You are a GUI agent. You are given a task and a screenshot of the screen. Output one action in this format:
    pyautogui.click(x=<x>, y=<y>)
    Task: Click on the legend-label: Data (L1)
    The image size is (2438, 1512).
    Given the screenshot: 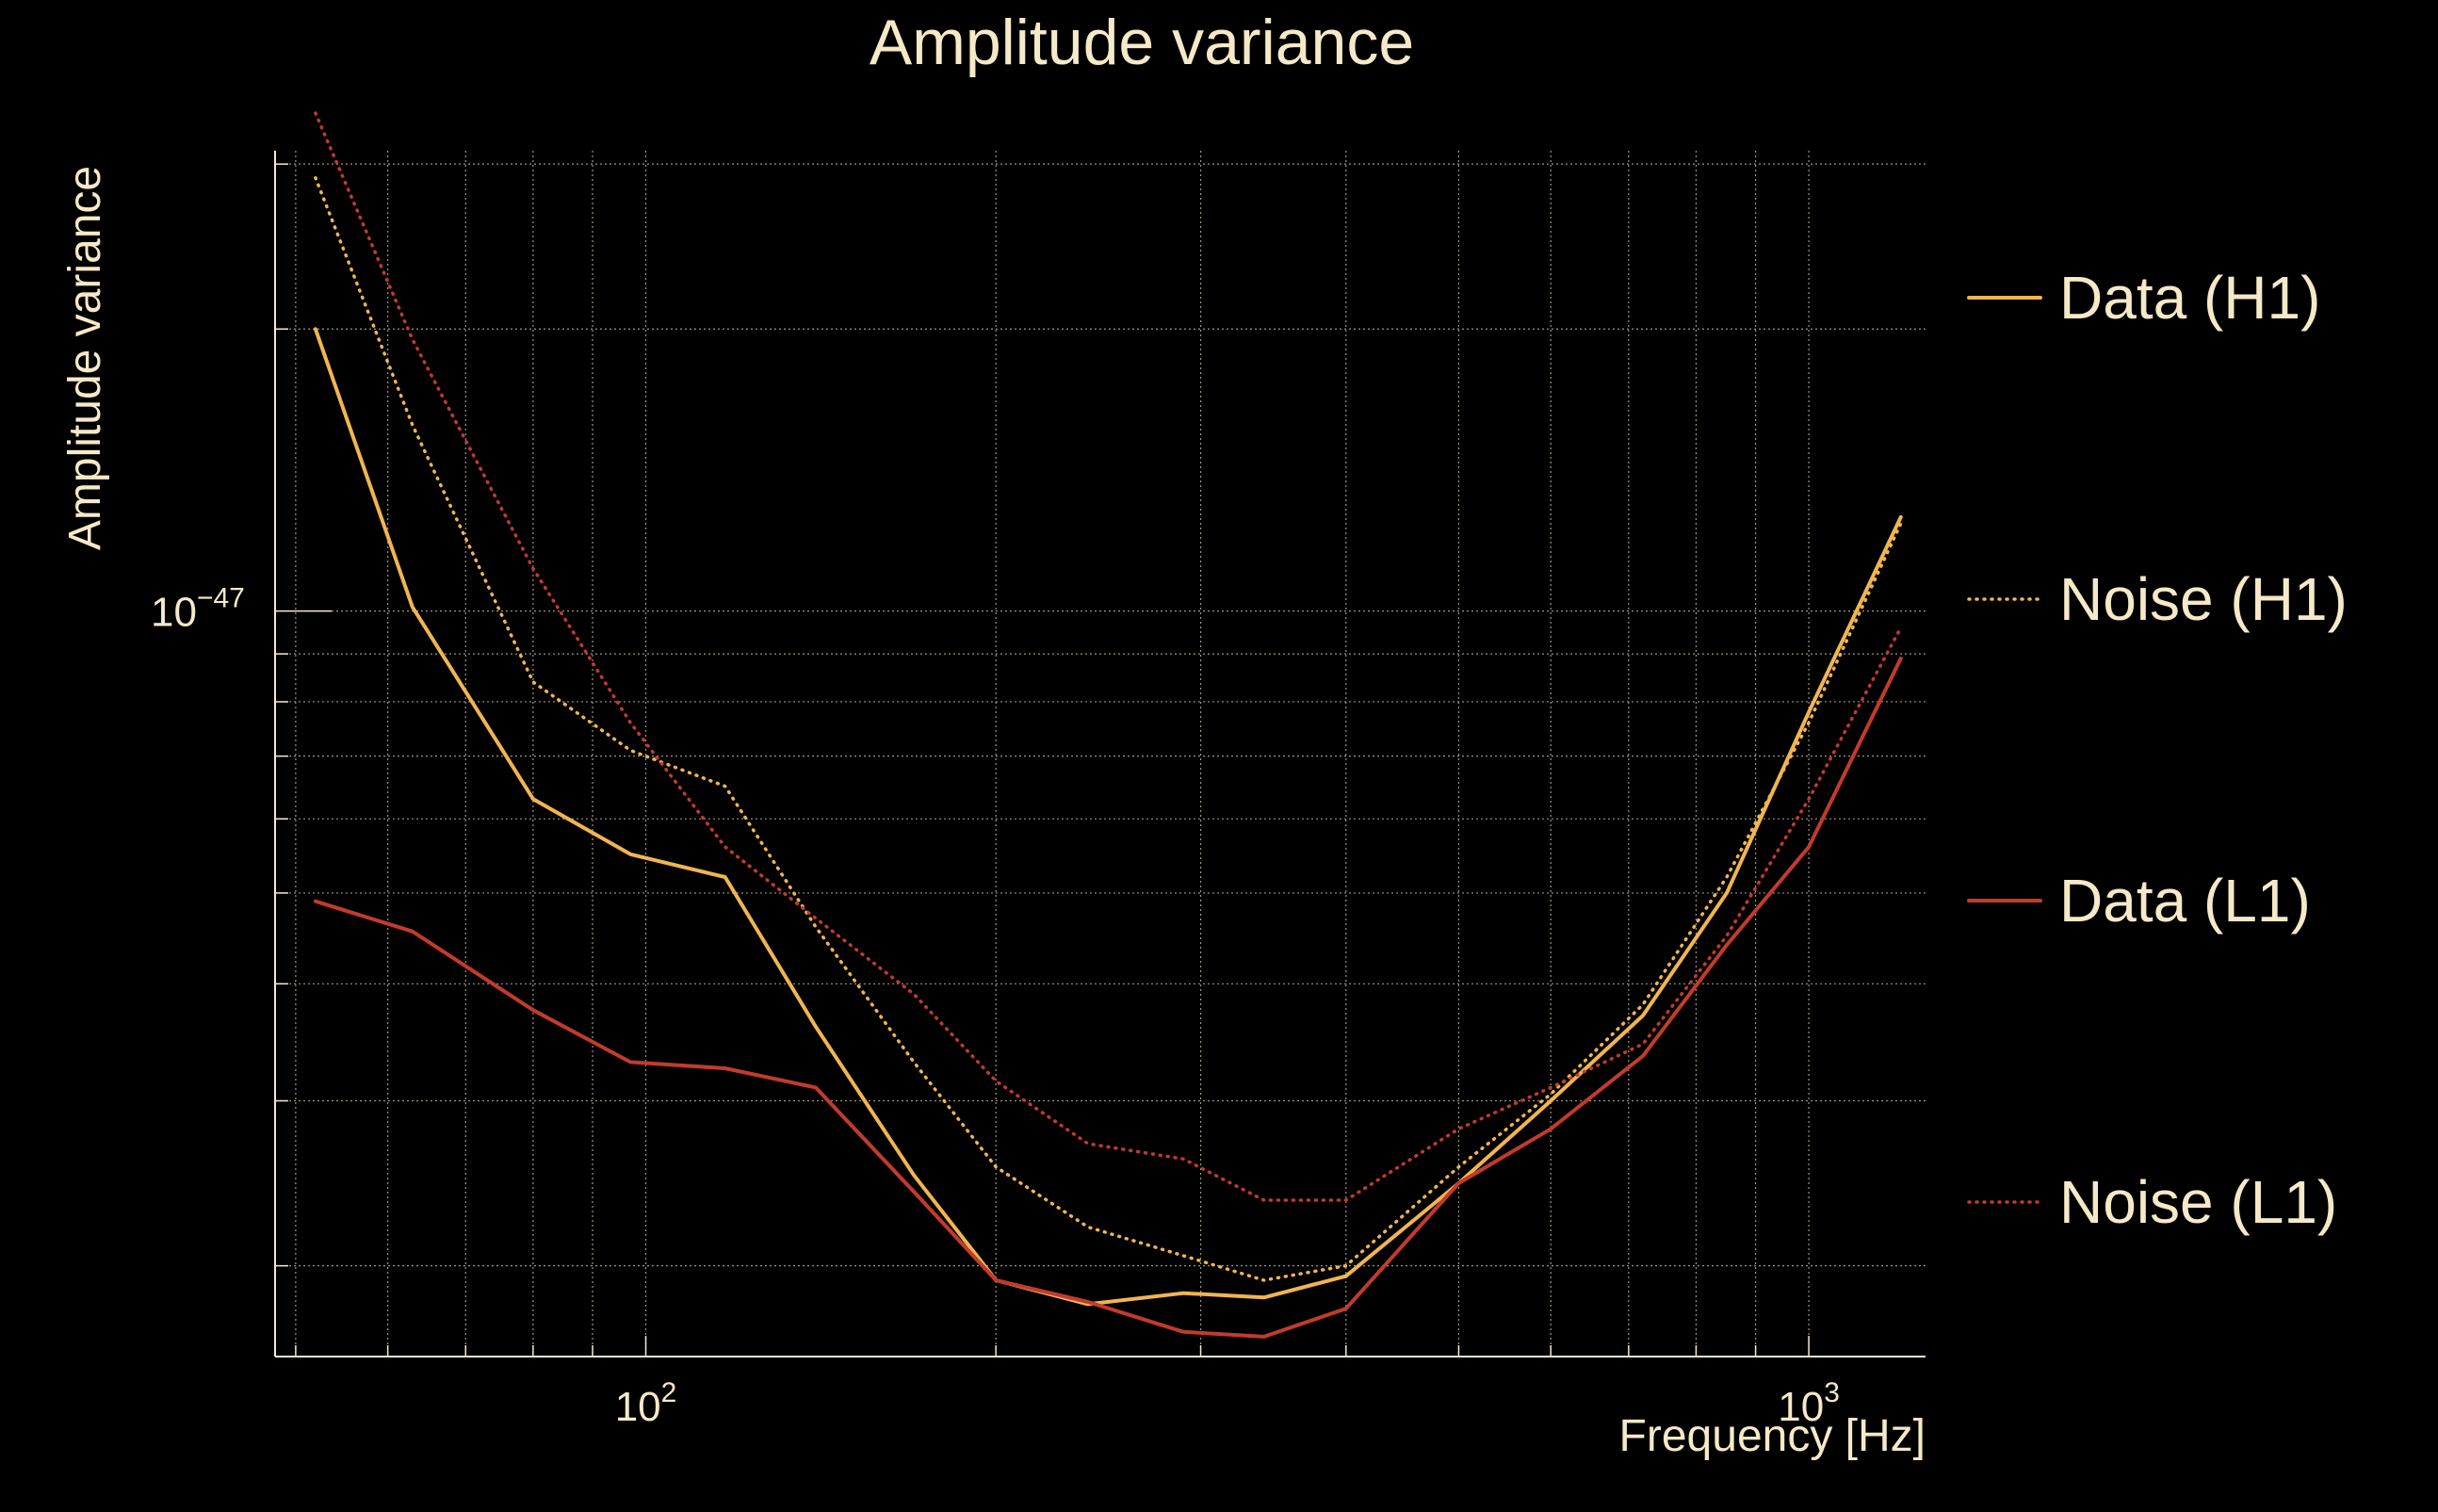 What is the action you would take?
    pyautogui.click(x=2185, y=901)
    